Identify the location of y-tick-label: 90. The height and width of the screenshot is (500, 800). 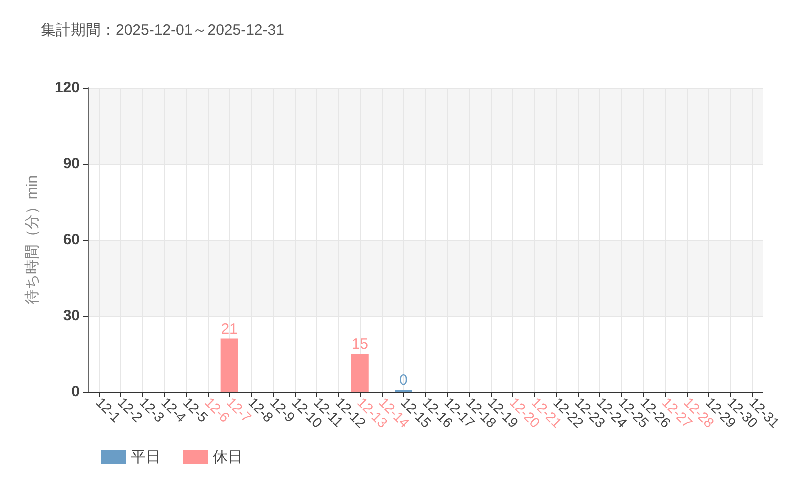
(71, 164).